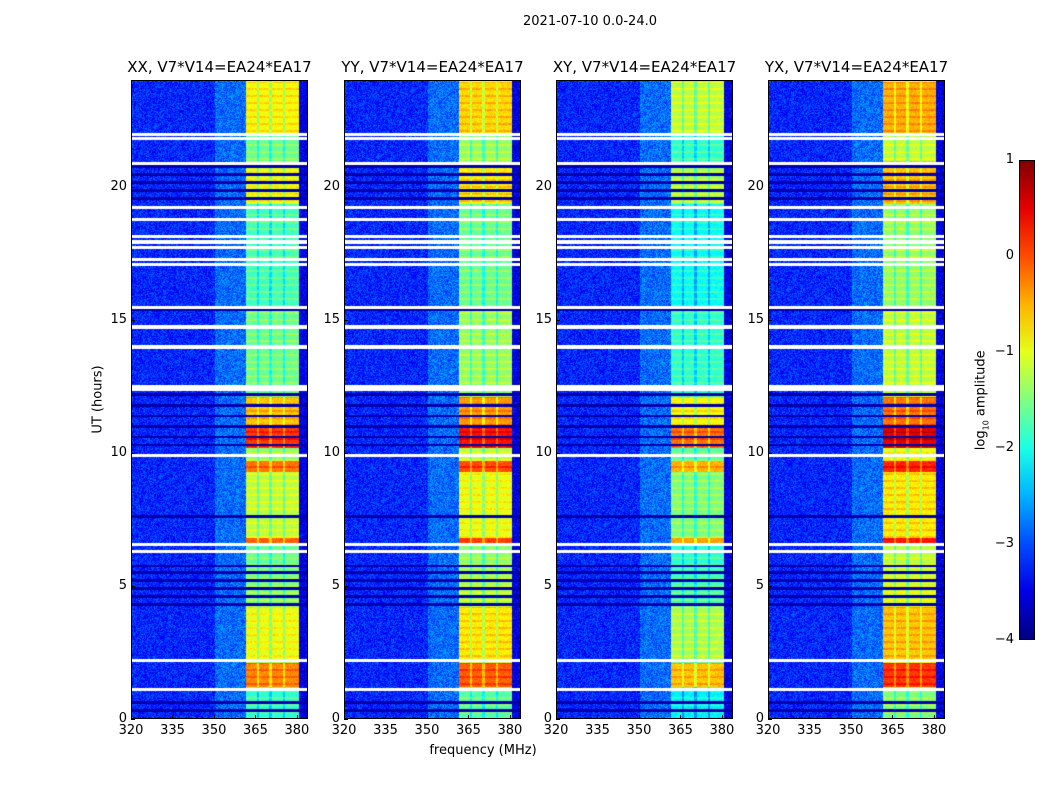 The height and width of the screenshot is (800, 1050). Describe the element at coordinates (1004, 351) in the screenshot. I see `colorbar-tick-label: −1` at that location.